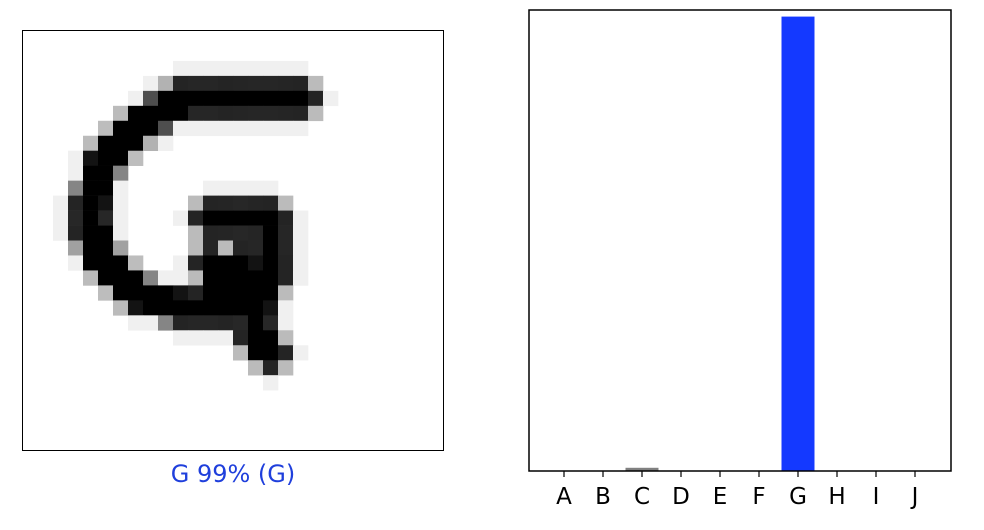  Describe the element at coordinates (914, 497) in the screenshot. I see `x-tick-label: J` at that location.